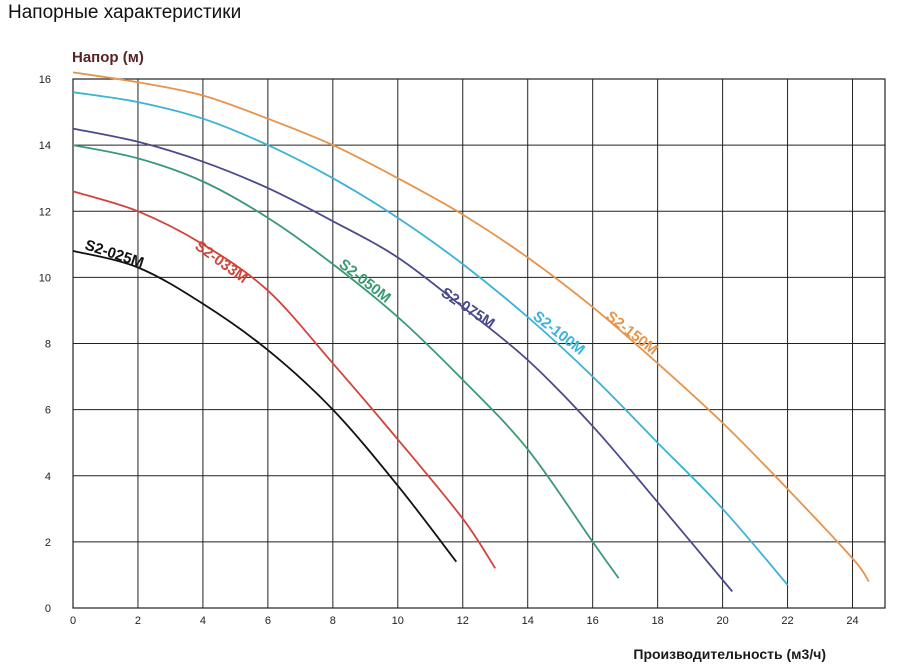 The width and height of the screenshot is (898, 671). What do you see at coordinates (45, 212) in the screenshot?
I see `y-tick-label: 12` at bounding box center [45, 212].